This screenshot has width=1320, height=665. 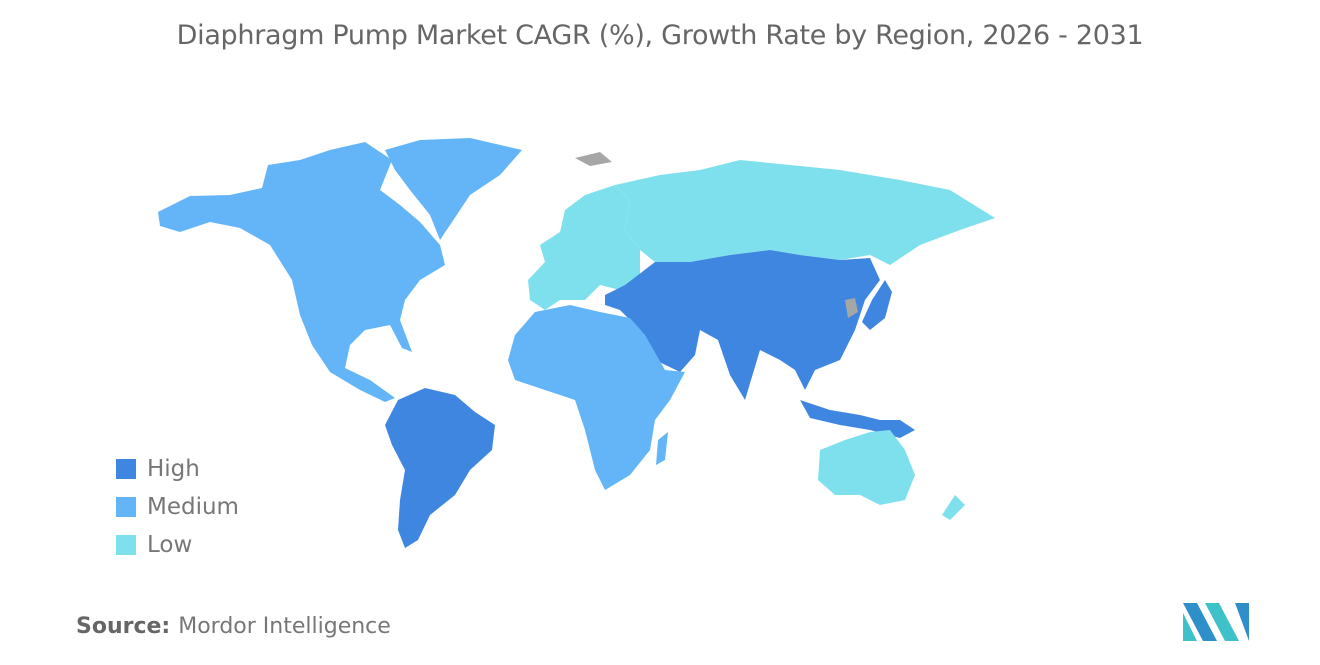 What do you see at coordinates (593, 159) in the screenshot?
I see `region-svalbard-no-data` at bounding box center [593, 159].